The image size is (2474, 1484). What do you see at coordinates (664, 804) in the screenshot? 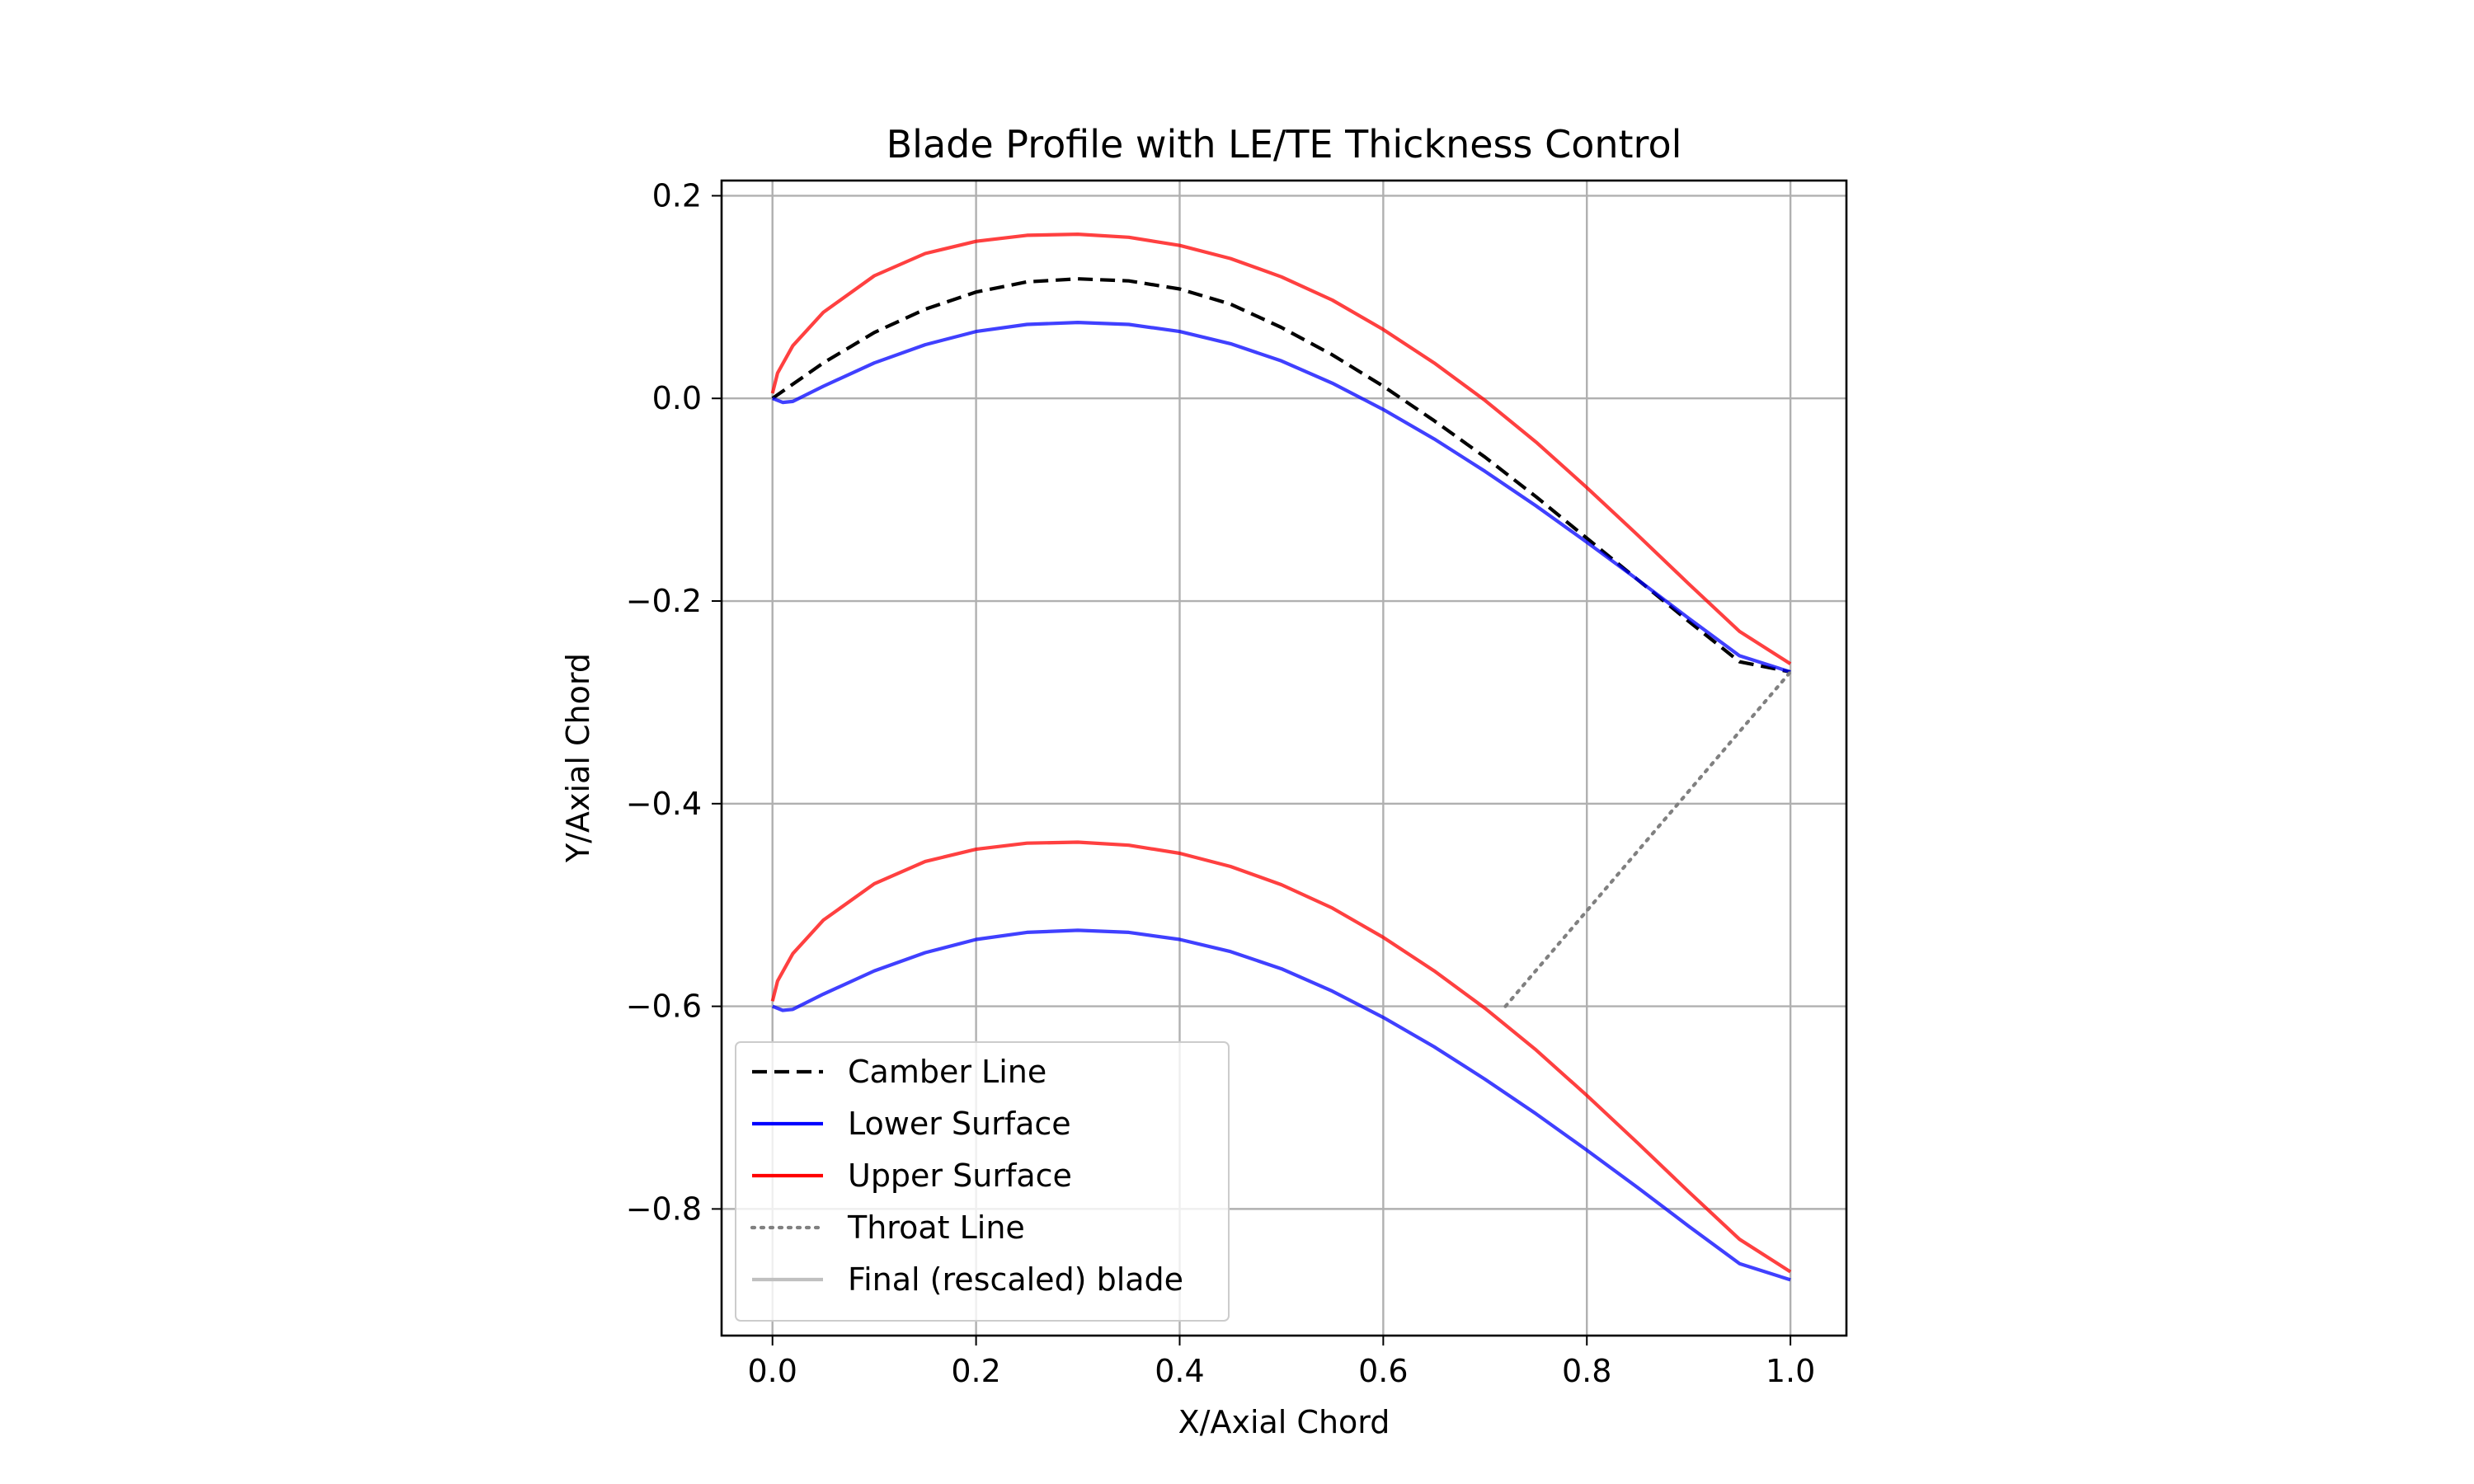
I see `y-tick-label: −0.4` at bounding box center [664, 804].